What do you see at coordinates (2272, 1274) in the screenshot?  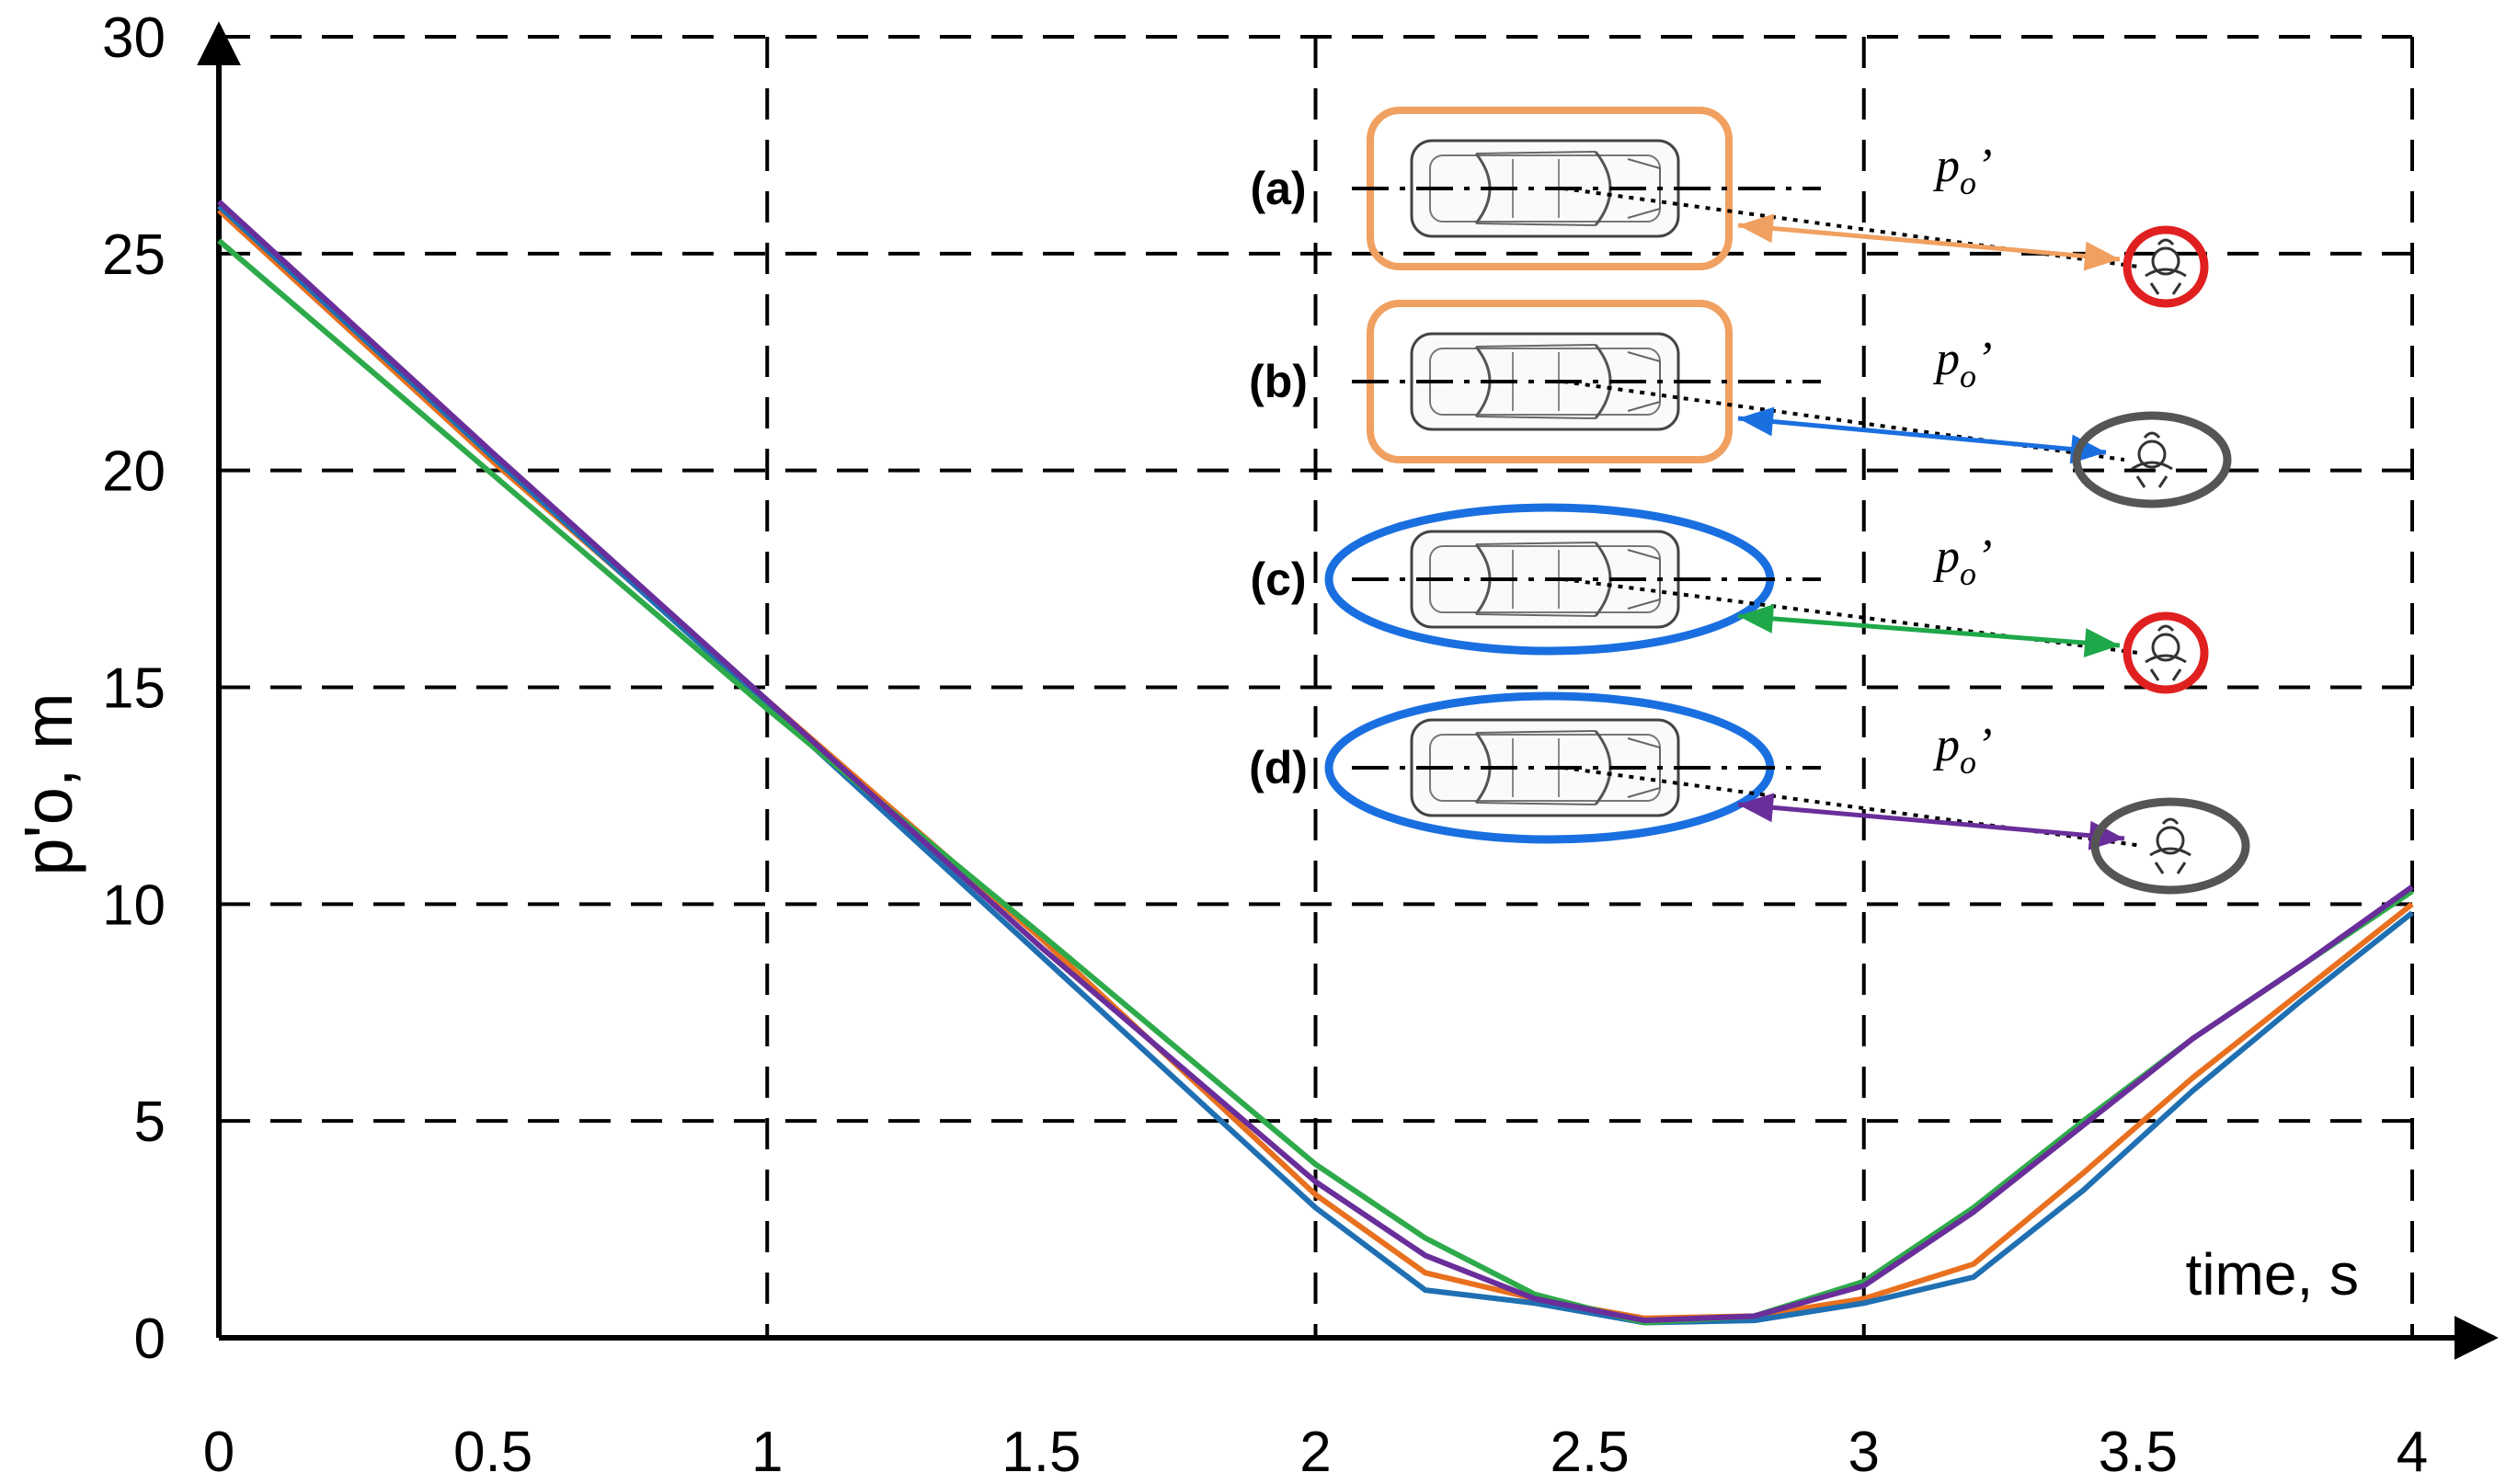 I see `x-axis-label: time, s` at bounding box center [2272, 1274].